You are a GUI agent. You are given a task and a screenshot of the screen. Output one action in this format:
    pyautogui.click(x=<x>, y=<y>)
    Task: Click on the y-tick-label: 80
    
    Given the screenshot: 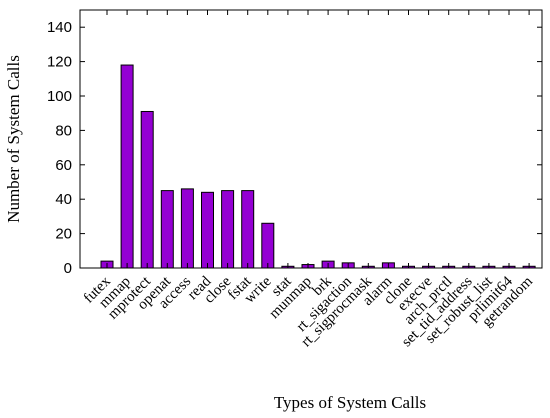 What is the action you would take?
    pyautogui.click(x=63, y=130)
    